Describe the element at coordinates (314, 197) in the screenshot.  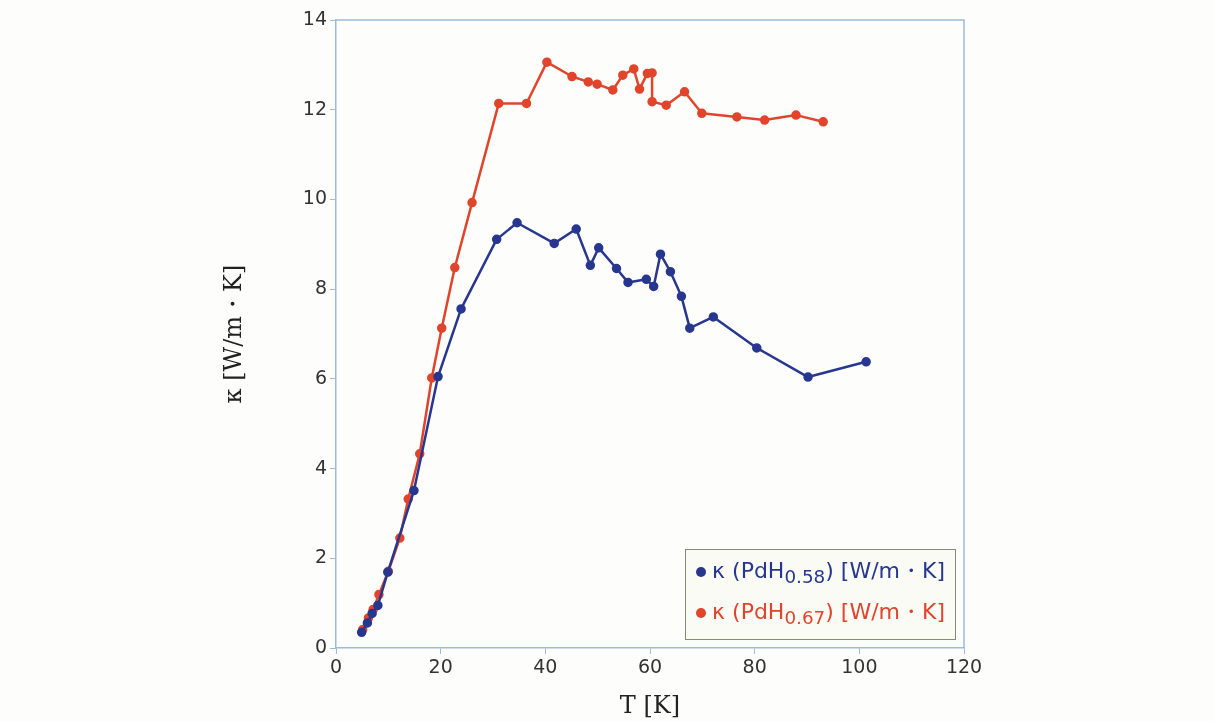
I see `y-tick-label: 10` at that location.